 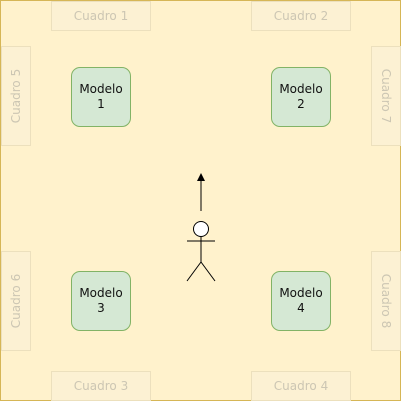 I want to click on frame-cuadro-2: Cuadro 2, so click(x=301, y=16).